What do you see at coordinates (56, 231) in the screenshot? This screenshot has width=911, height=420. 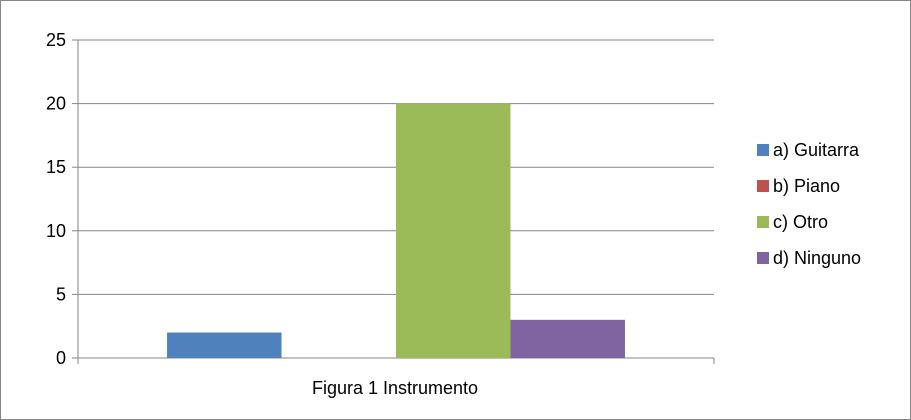 I see `y-tick-label-10: 10` at bounding box center [56, 231].